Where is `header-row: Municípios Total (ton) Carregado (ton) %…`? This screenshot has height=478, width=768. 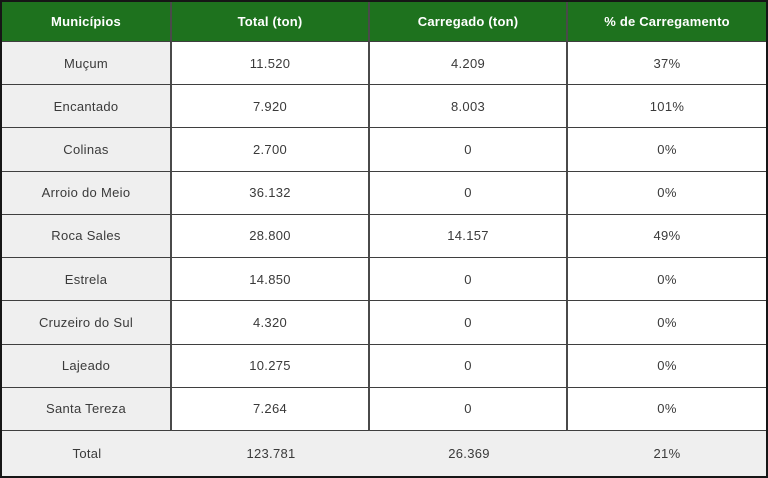
header-row: Municípios Total (ton) Carregado (ton) %… is located at coordinates (384, 22).